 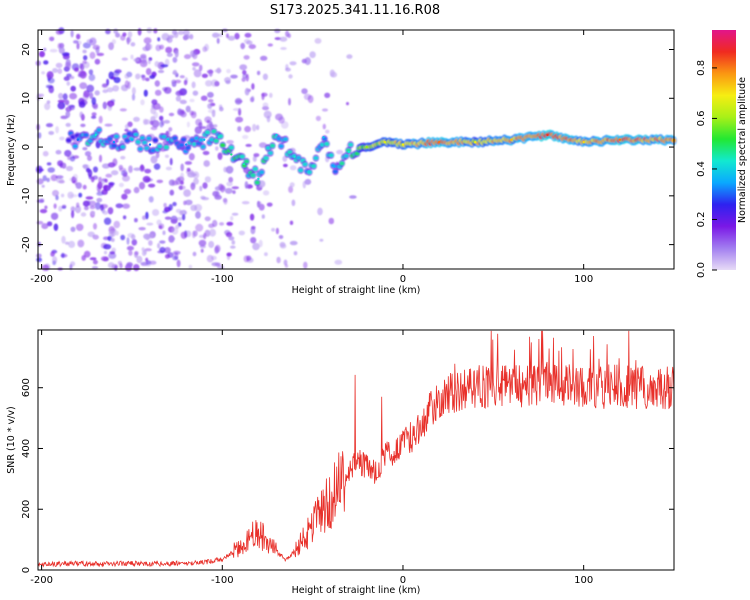 I want to click on y-tick-label: 0, so click(x=26, y=570).